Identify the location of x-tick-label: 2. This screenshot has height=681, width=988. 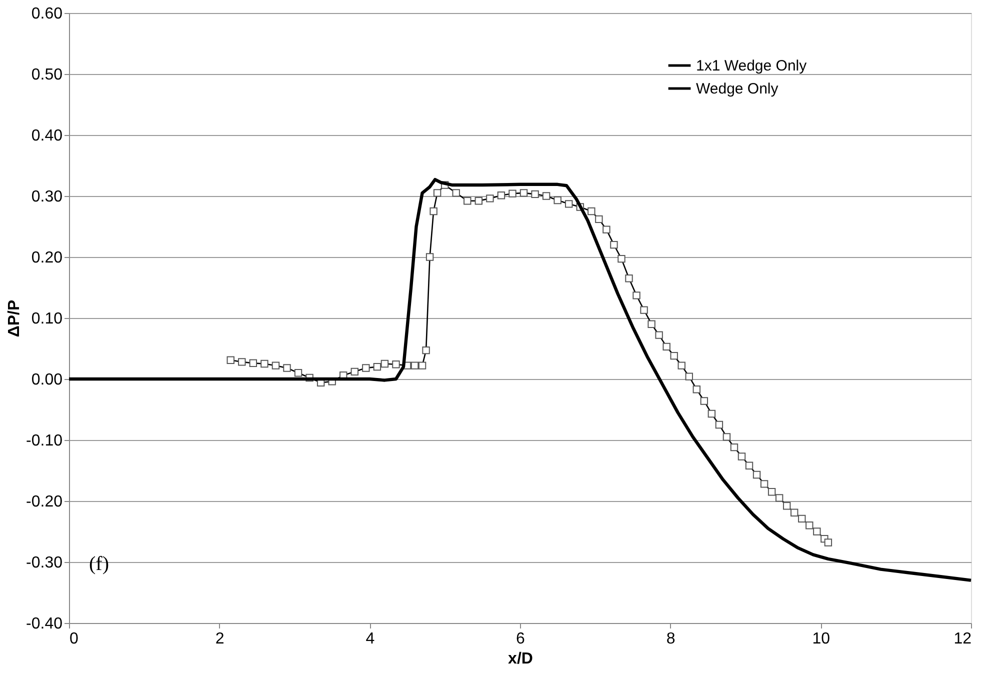
(219, 639).